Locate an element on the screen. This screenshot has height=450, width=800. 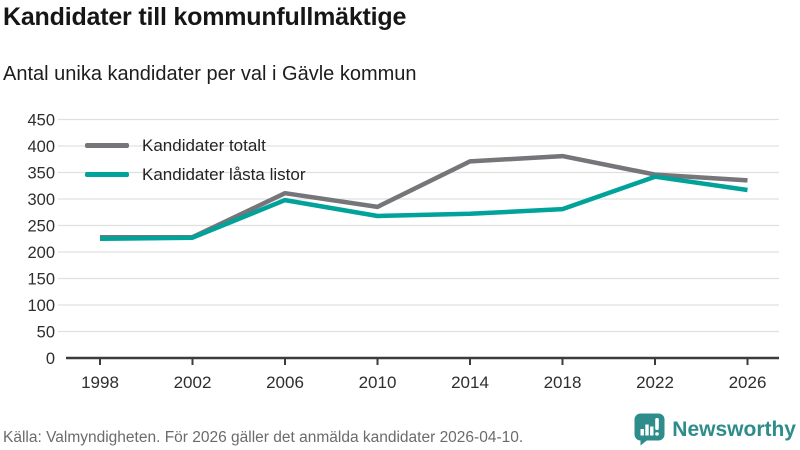
x-tick-label: 2018 is located at coordinates (563, 382).